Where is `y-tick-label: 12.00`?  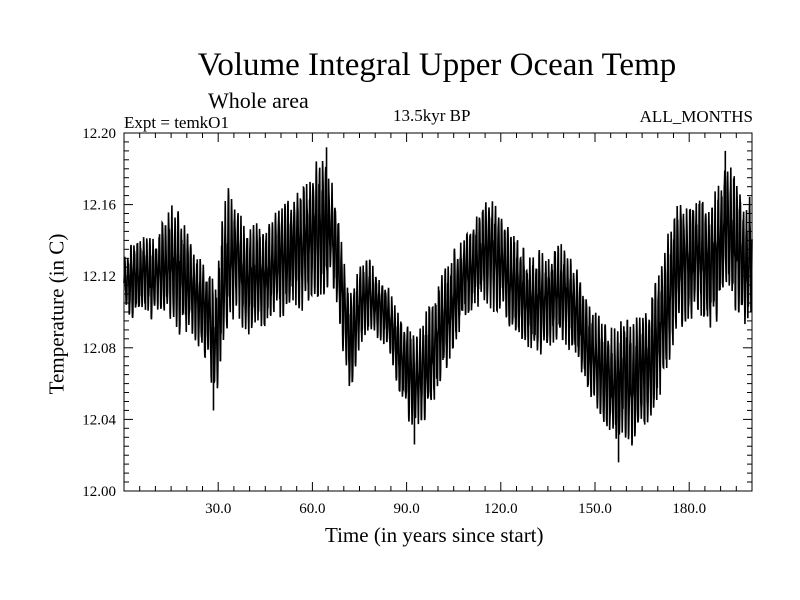 y-tick-label: 12.00 is located at coordinates (99, 492).